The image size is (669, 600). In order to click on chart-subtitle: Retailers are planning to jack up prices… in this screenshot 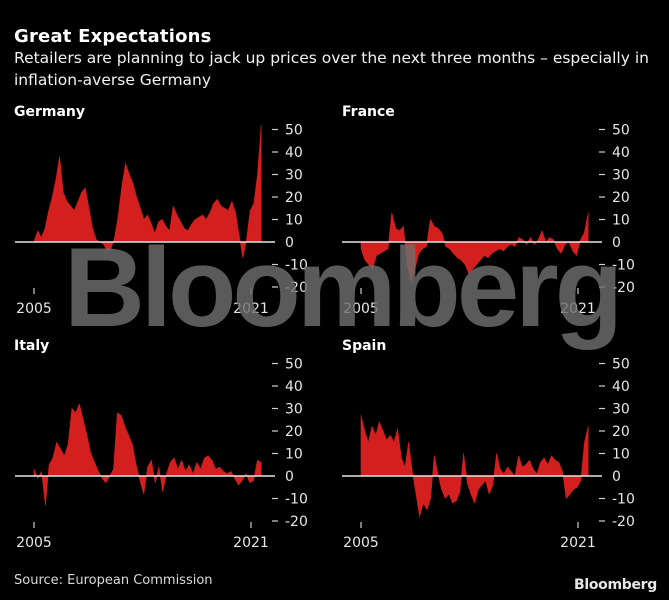, I will do `click(331, 69)`.